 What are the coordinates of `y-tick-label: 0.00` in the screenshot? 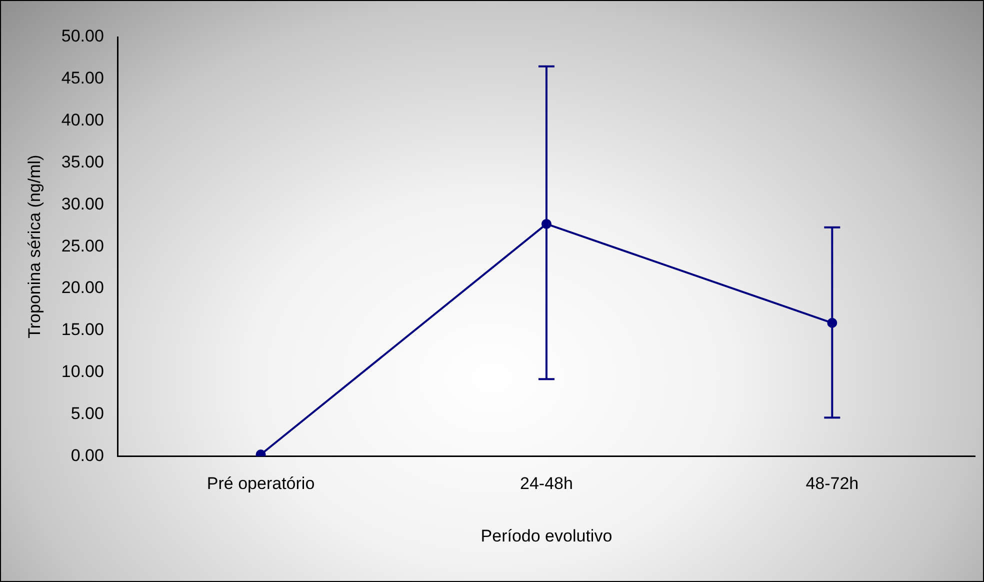 It's located at (87, 455).